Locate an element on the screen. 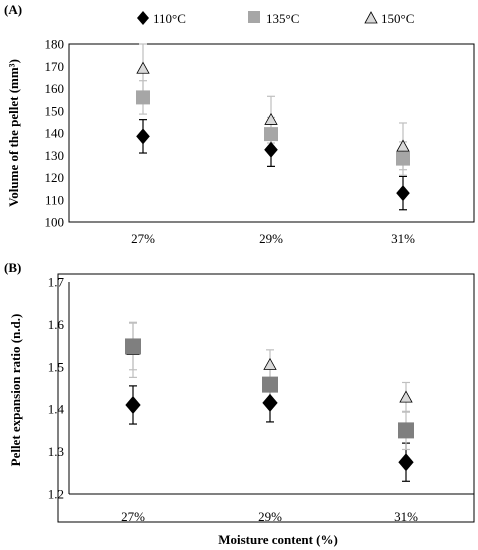 Image resolution: width=478 pixels, height=550 pixels. legend-triangle-marker is located at coordinates (371, 17).